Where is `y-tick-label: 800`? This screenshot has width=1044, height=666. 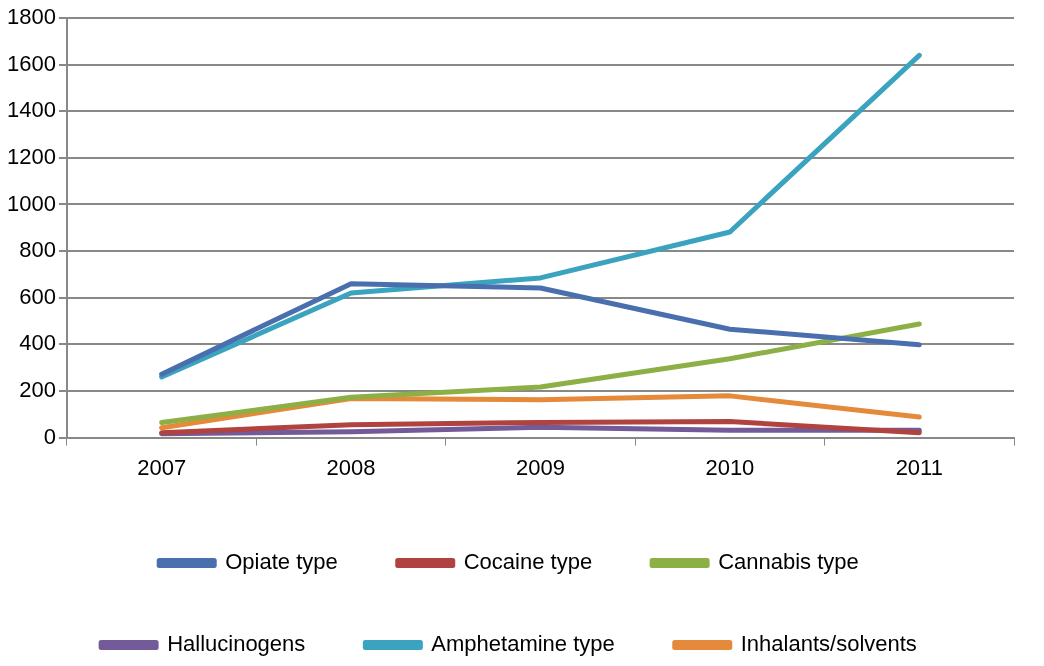 y-tick-label: 800 is located at coordinates (37, 250).